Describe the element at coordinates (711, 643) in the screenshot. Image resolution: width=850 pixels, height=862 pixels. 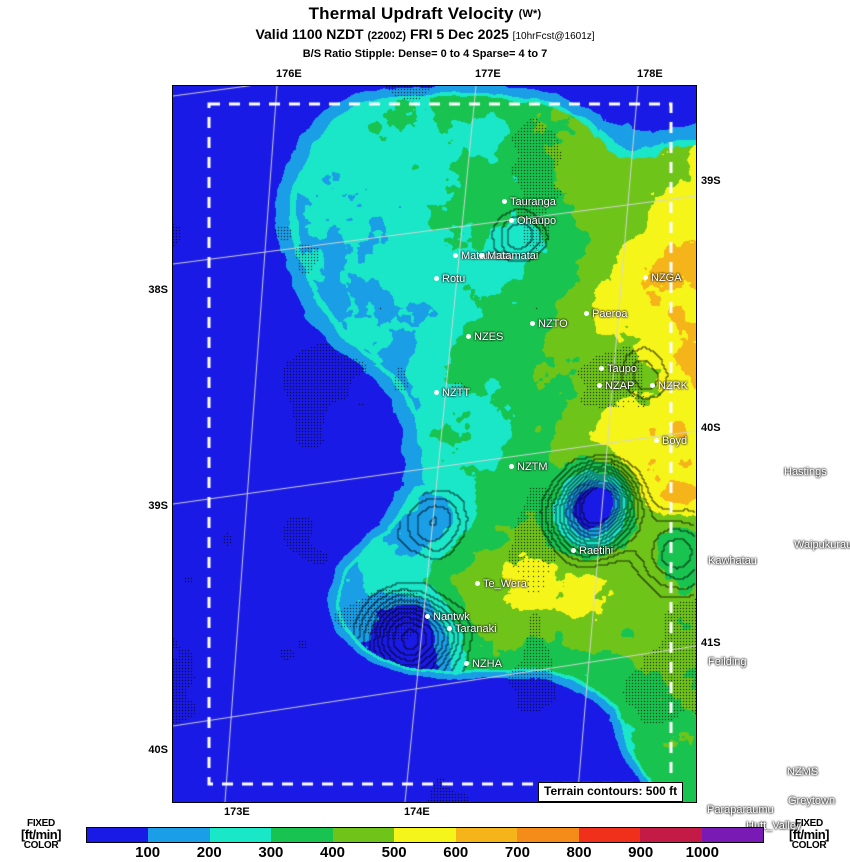
I see `lat-label-right-41S: 41S` at that location.